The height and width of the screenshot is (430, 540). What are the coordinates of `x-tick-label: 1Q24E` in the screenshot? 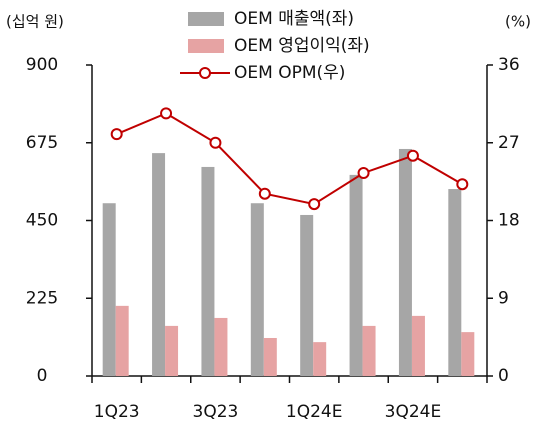 It's located at (314, 412).